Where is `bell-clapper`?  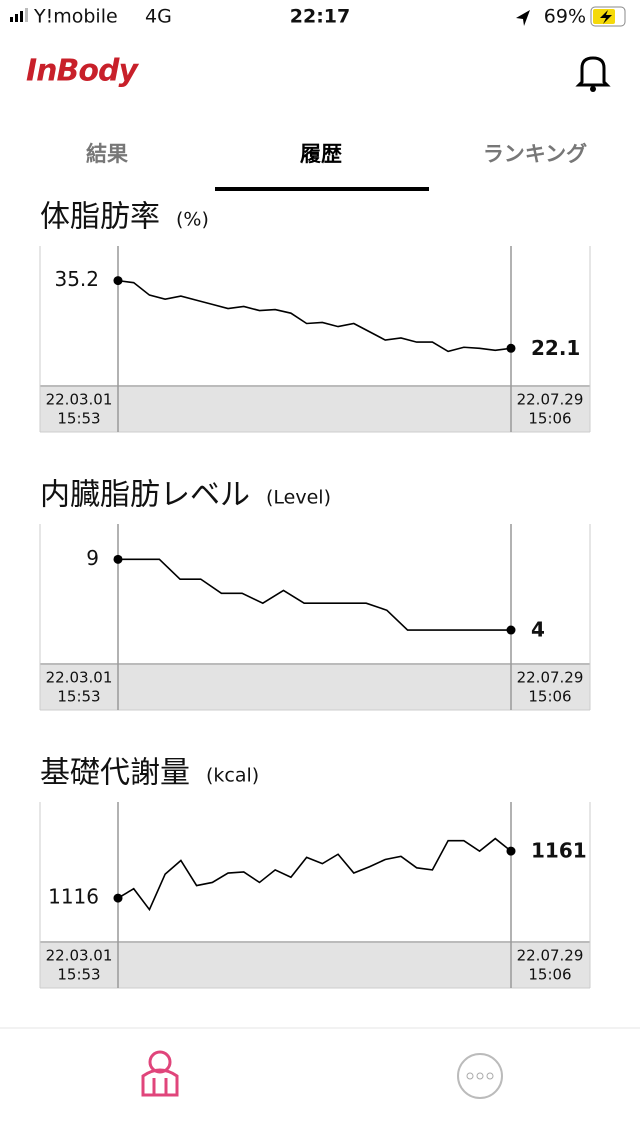 bell-clapper is located at coordinates (593, 89).